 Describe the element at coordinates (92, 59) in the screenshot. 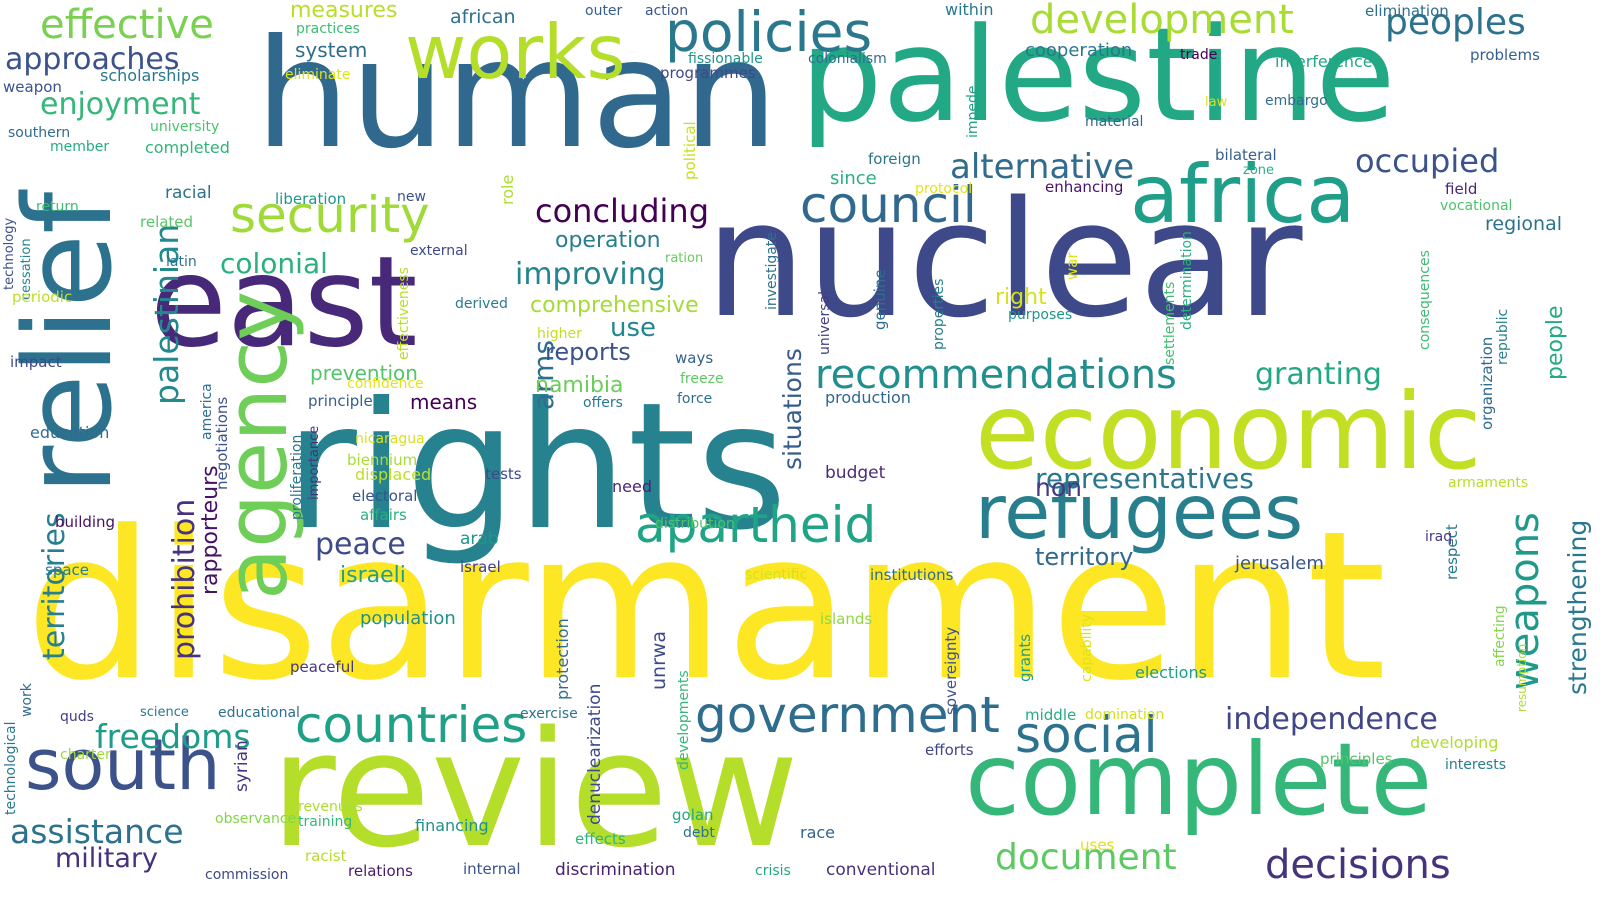

I see `cloud-word: approaches` at that location.